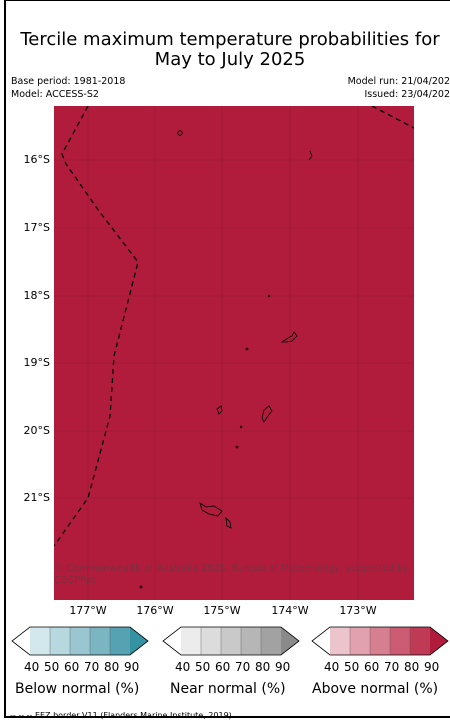 The image size is (450, 722). What do you see at coordinates (5, 359) in the screenshot?
I see `figure-border-left` at bounding box center [5, 359].